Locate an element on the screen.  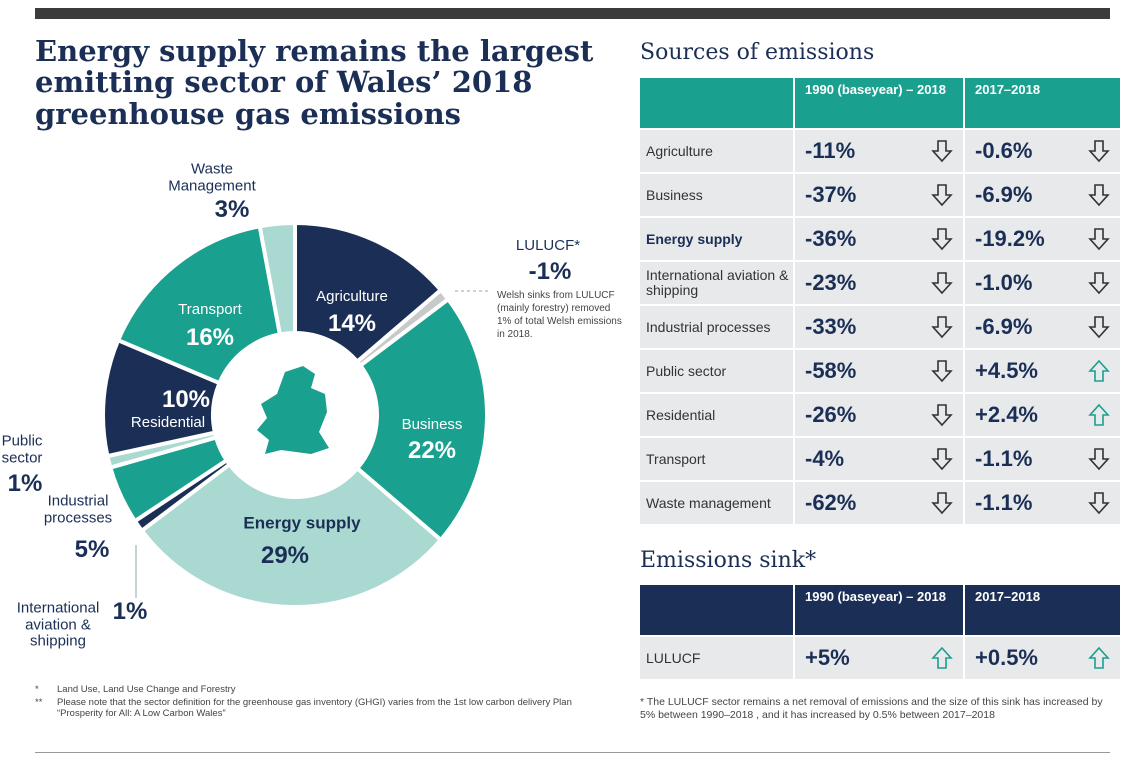
table-cell: Public sector is located at coordinates (717, 371).